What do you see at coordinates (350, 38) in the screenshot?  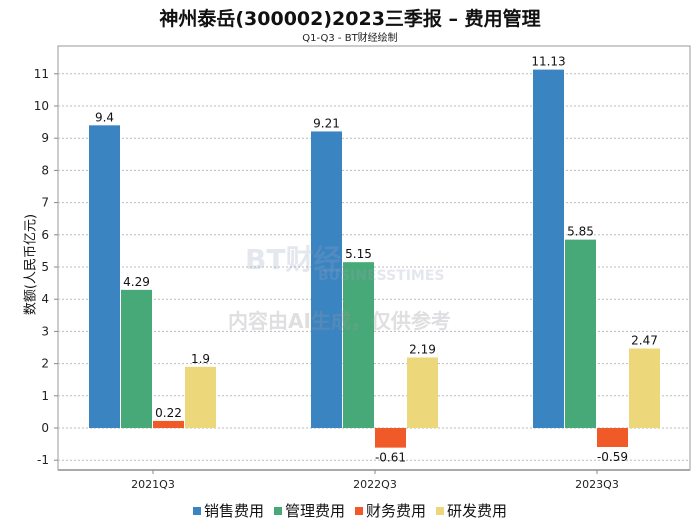 I see `chart-subtitle: Q1-Q3 - BT财经绘制` at bounding box center [350, 38].